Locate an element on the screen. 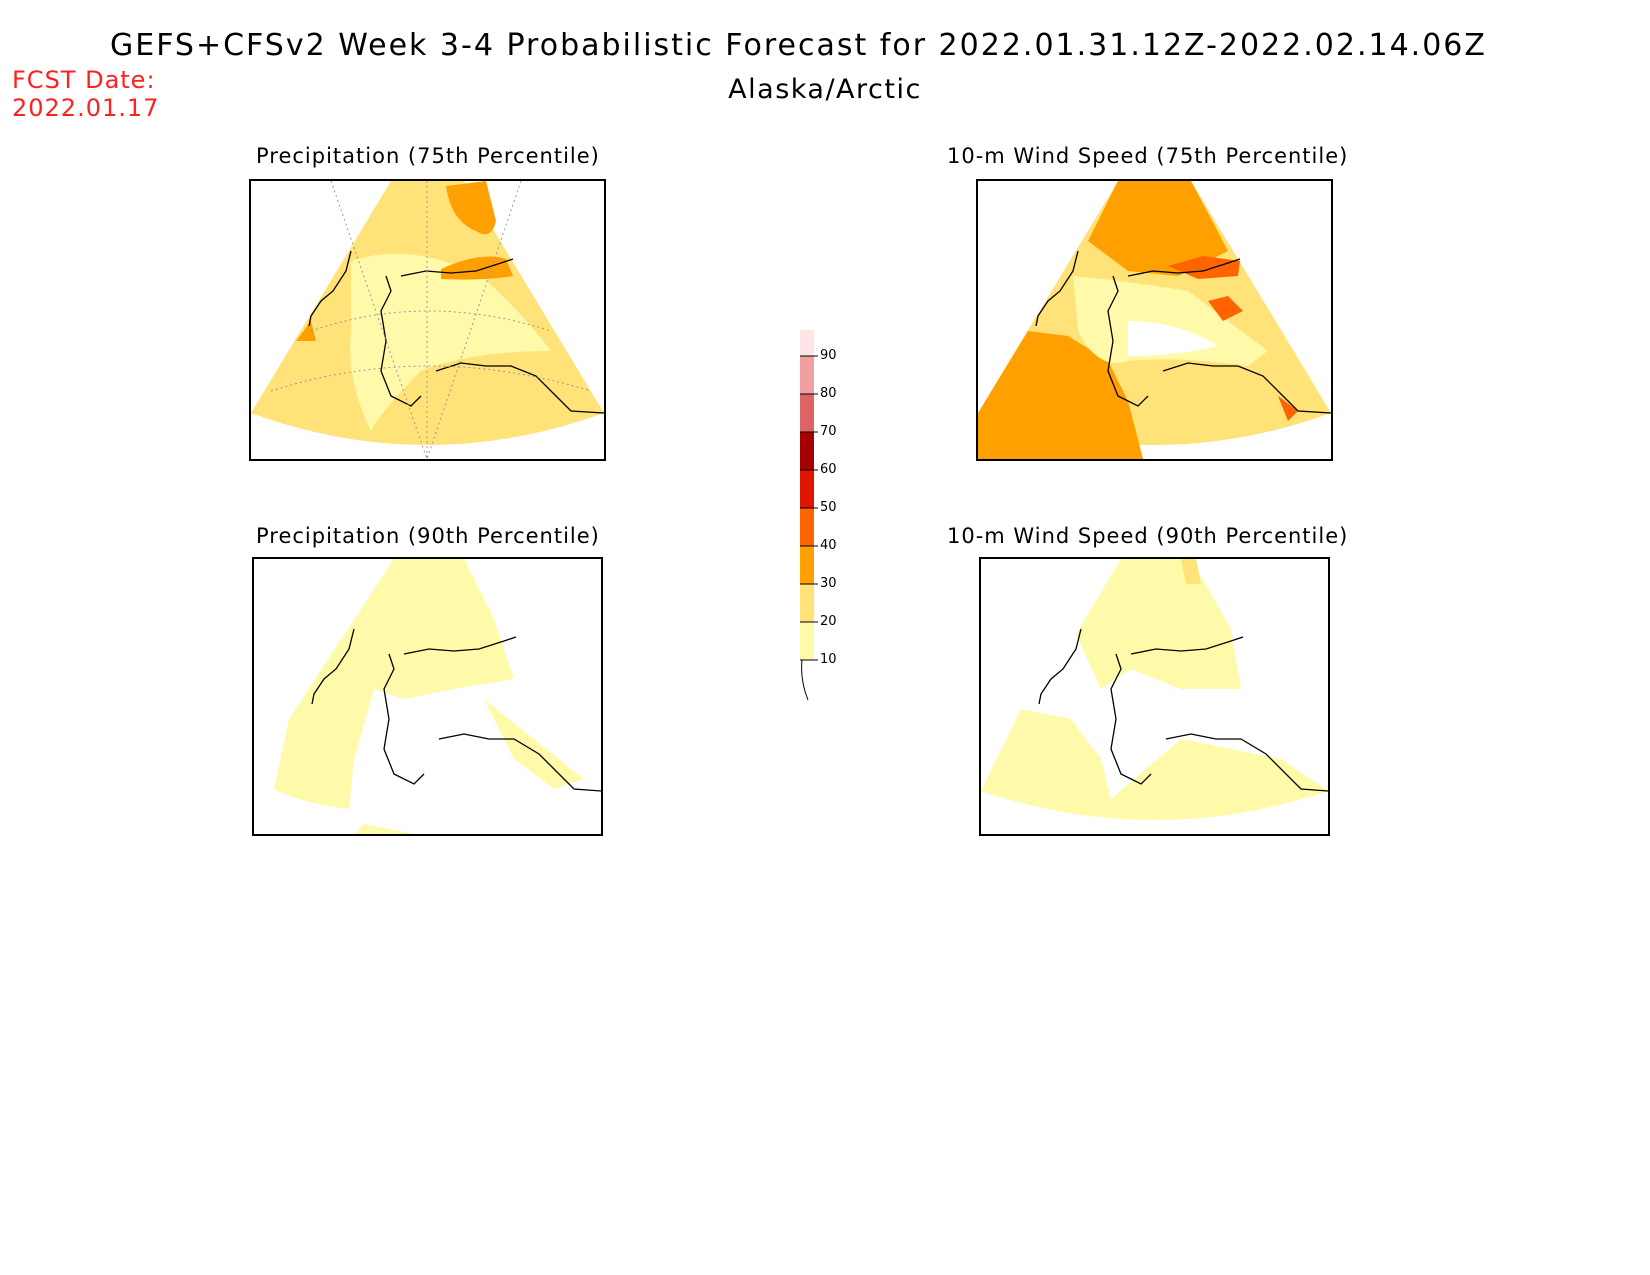 This screenshot has width=1650, height=1275. forecast-date-label: FCST Date: is located at coordinates (84, 80).